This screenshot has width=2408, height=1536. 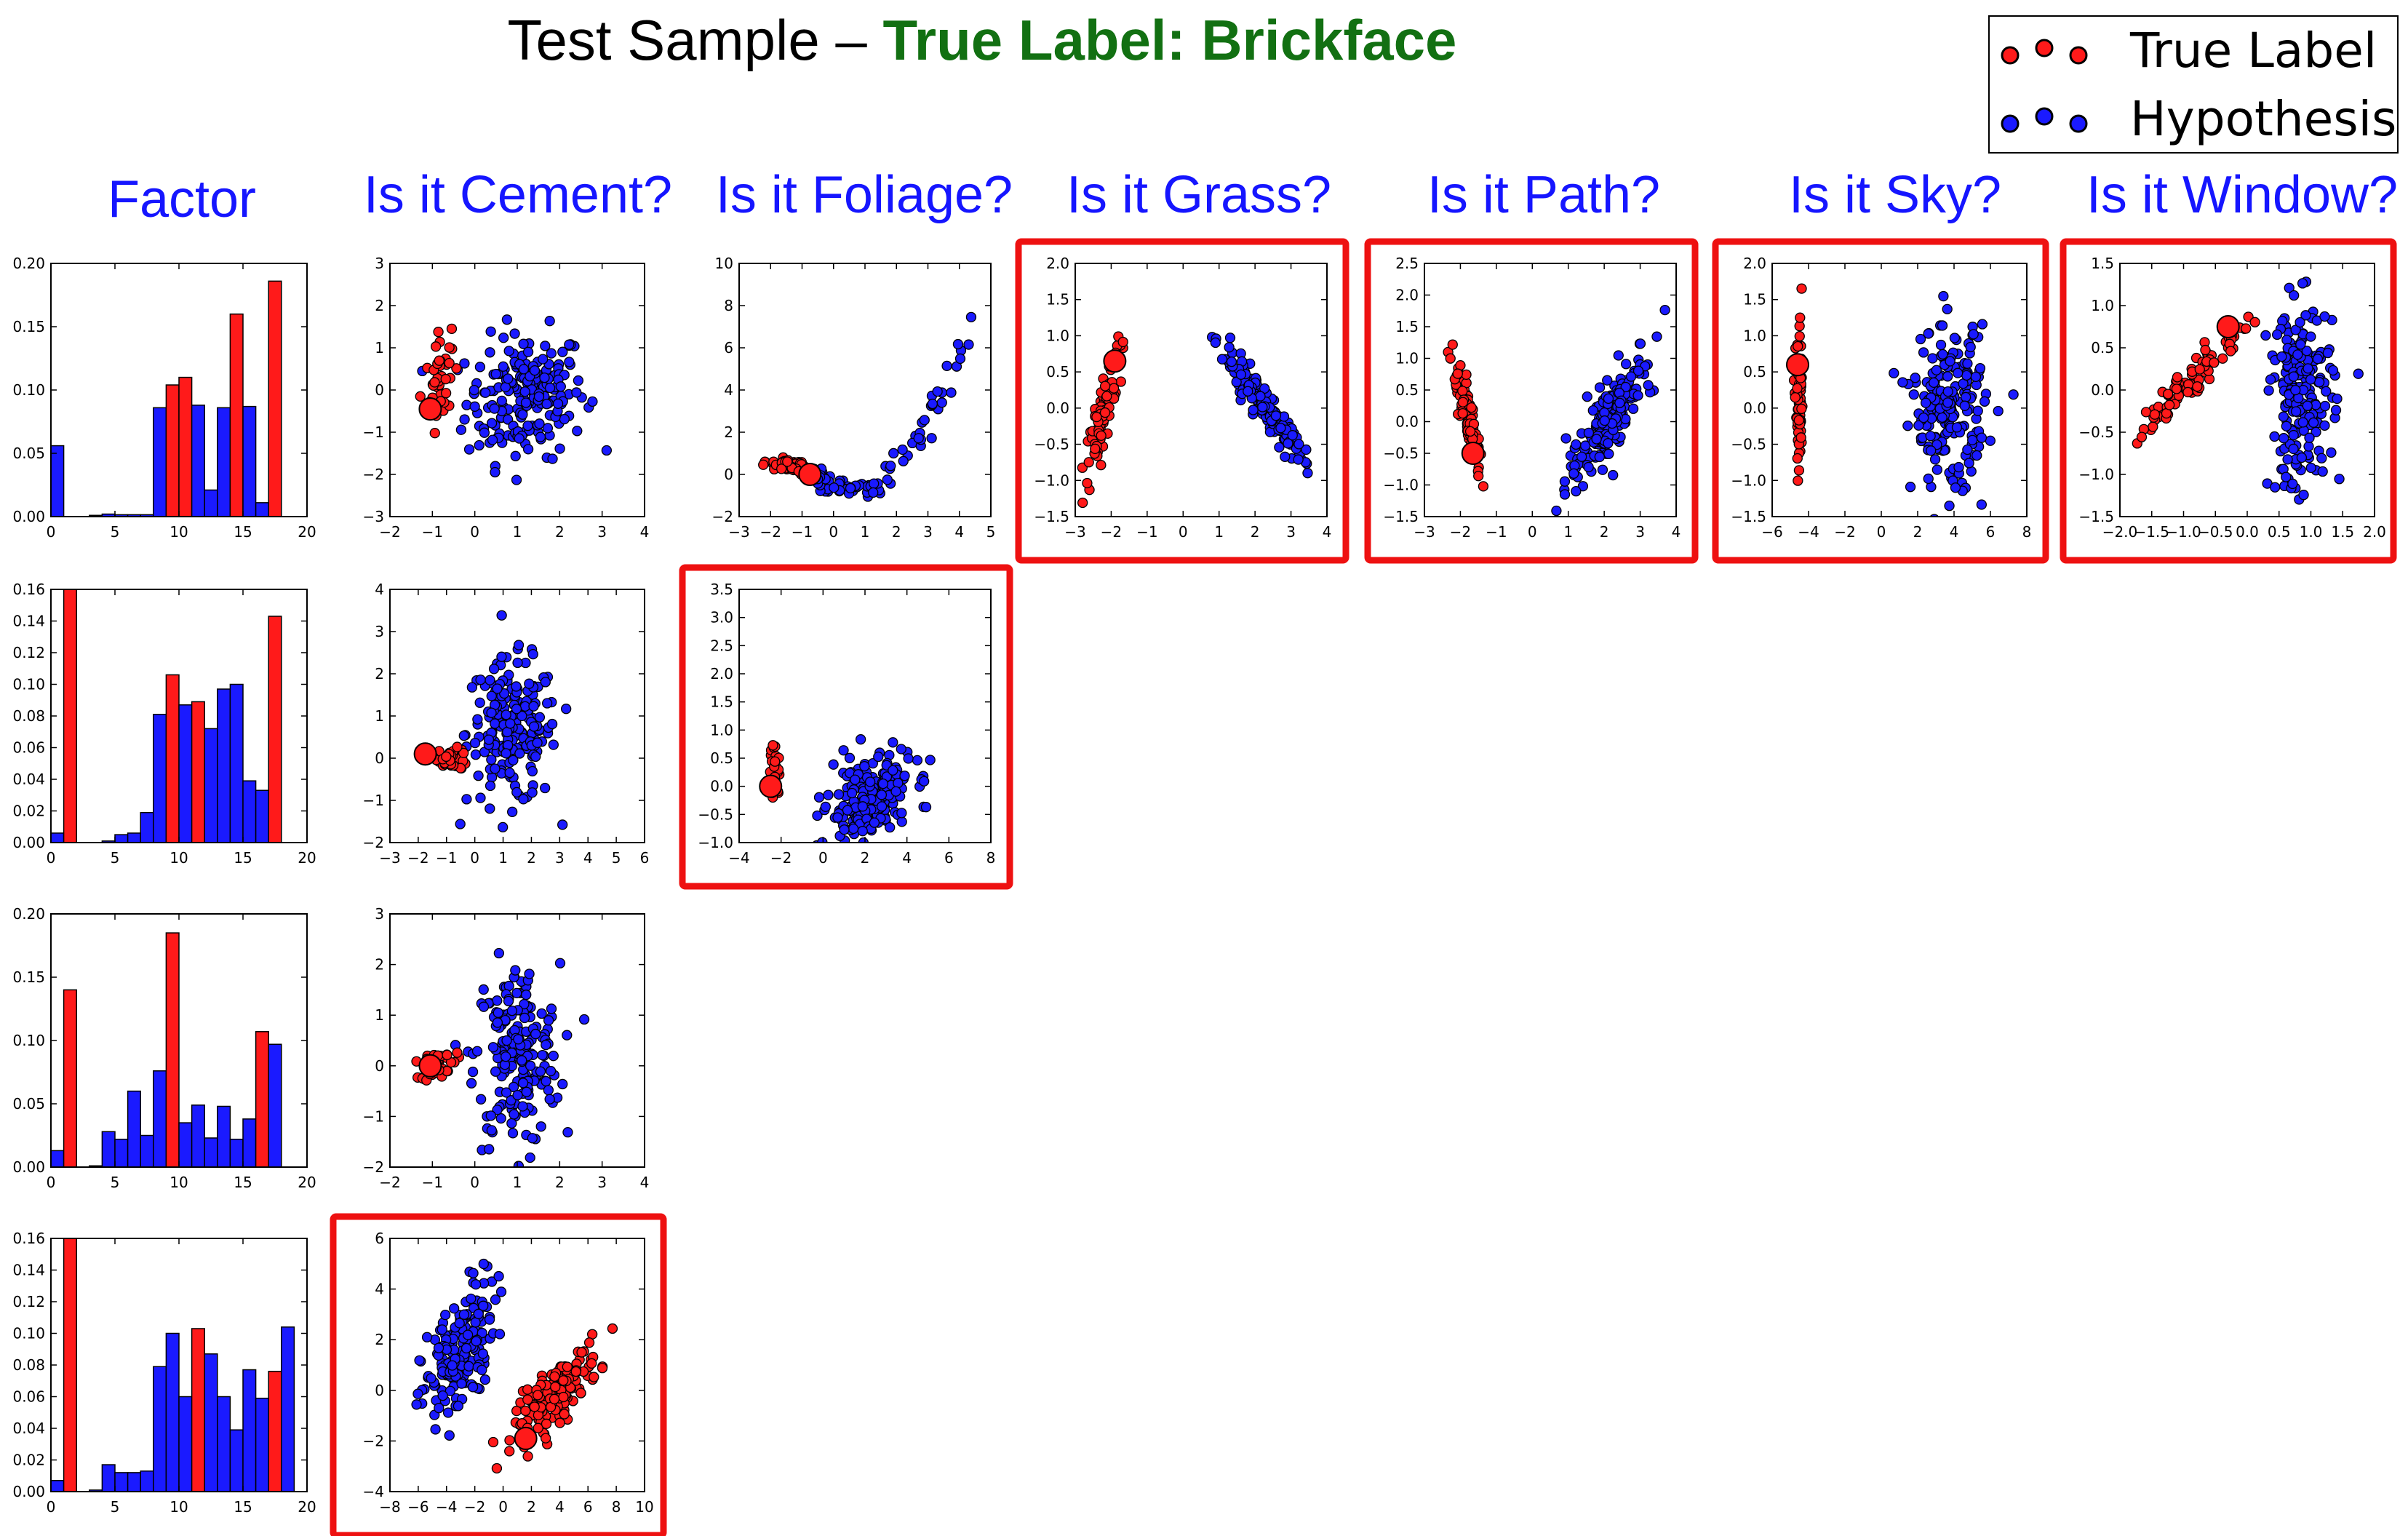 What do you see at coordinates (28, 1428) in the screenshot?
I see `y-tick-label: 0.04` at bounding box center [28, 1428].